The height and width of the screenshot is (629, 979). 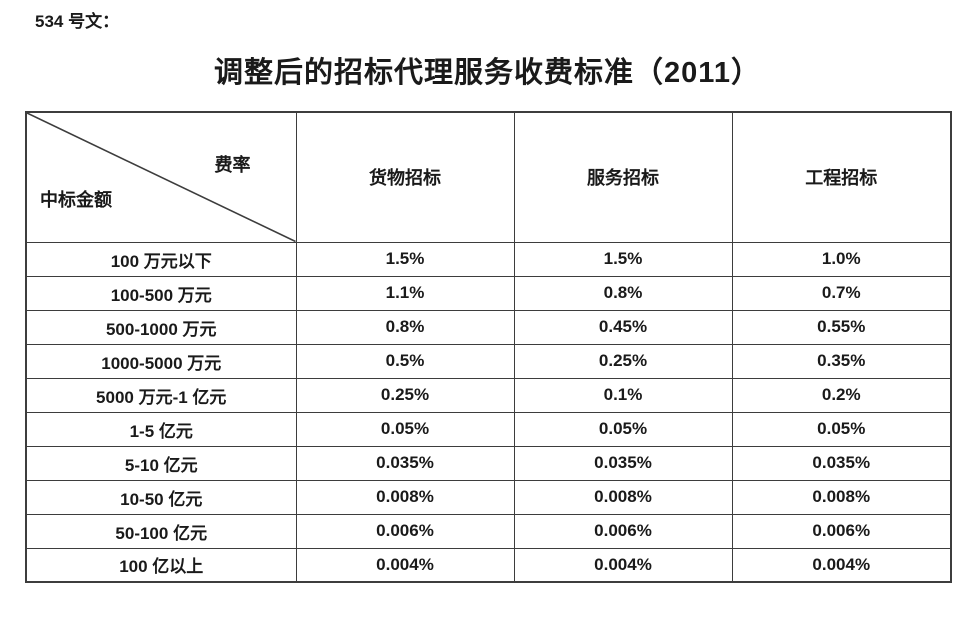 I want to click on corner-label-rate: 费率, so click(x=232, y=165).